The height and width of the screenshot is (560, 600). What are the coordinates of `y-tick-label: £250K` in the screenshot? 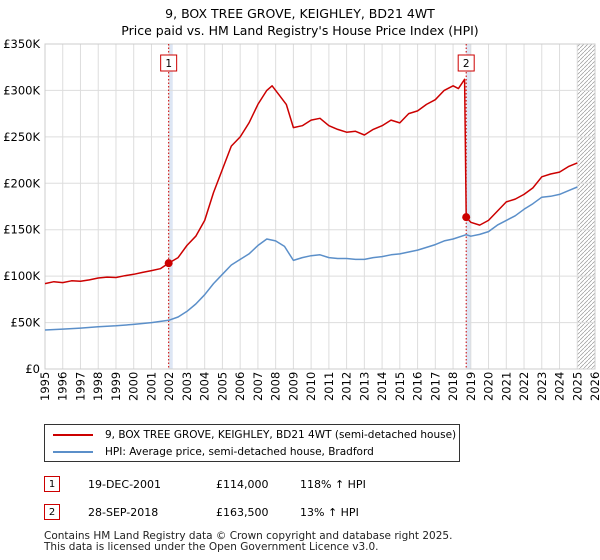 It's located at (21, 137).